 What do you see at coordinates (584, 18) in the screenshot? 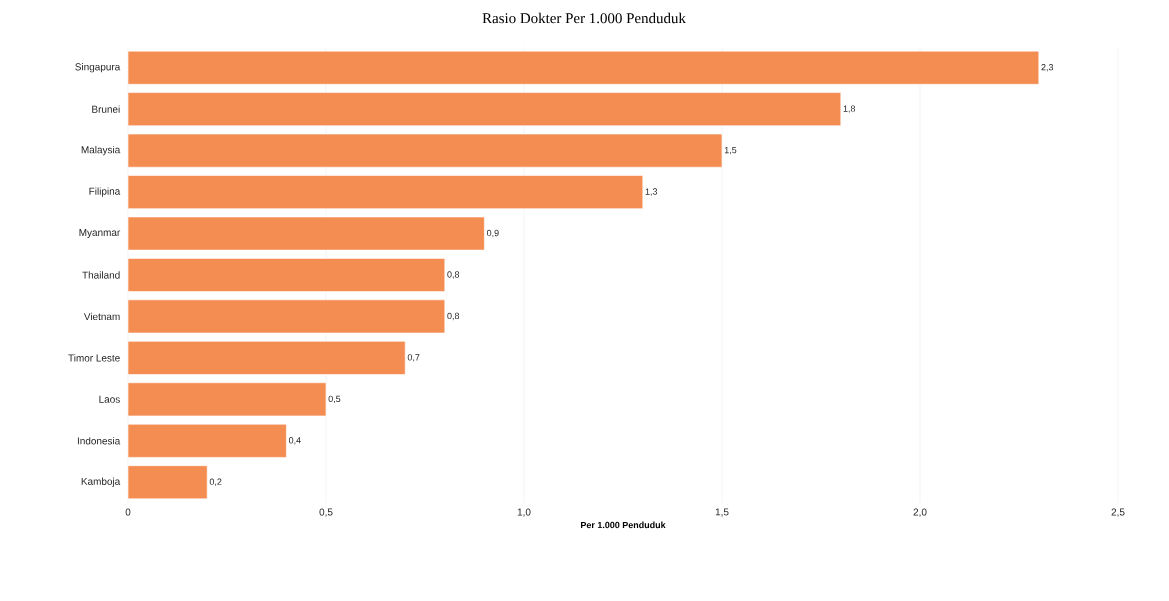
I see `chart-title: Rasio Dokter Per 1.000 Penduduk` at bounding box center [584, 18].